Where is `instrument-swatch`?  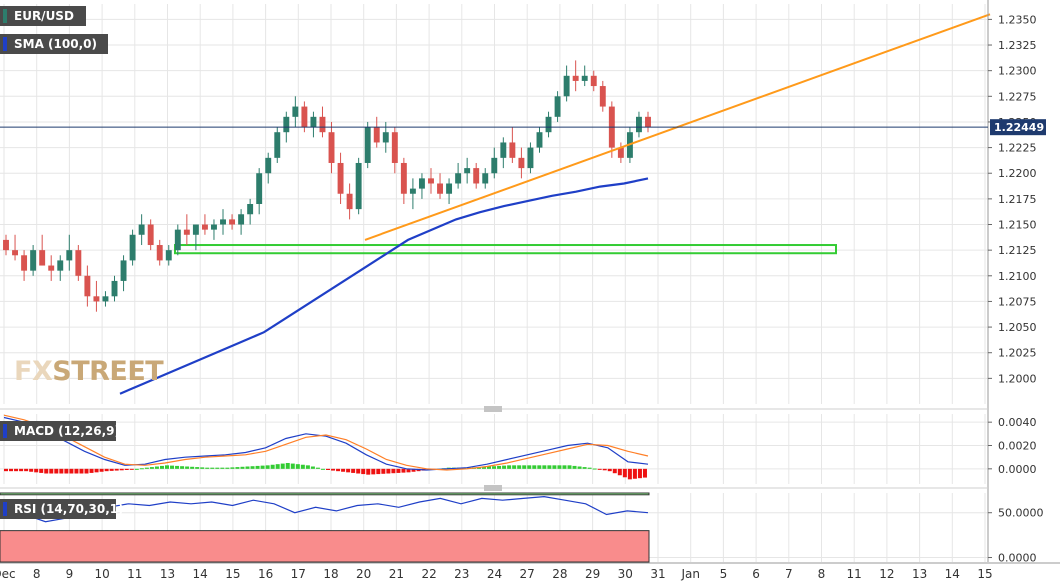 instrument-swatch is located at coordinates (5, 16).